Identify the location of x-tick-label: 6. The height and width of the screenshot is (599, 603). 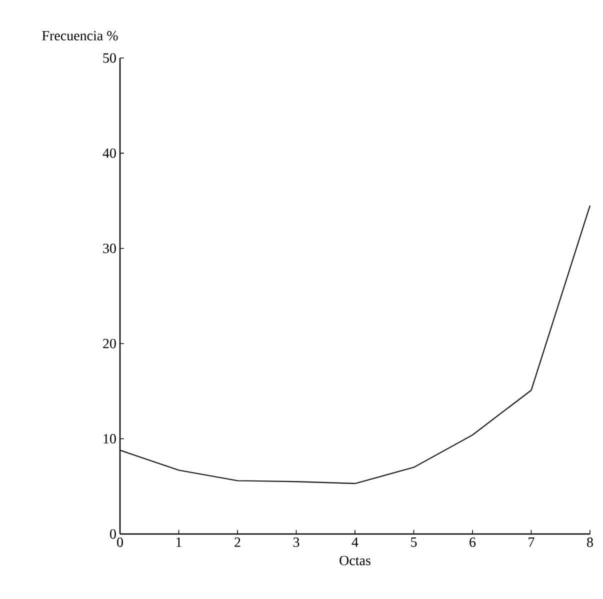
(473, 542).